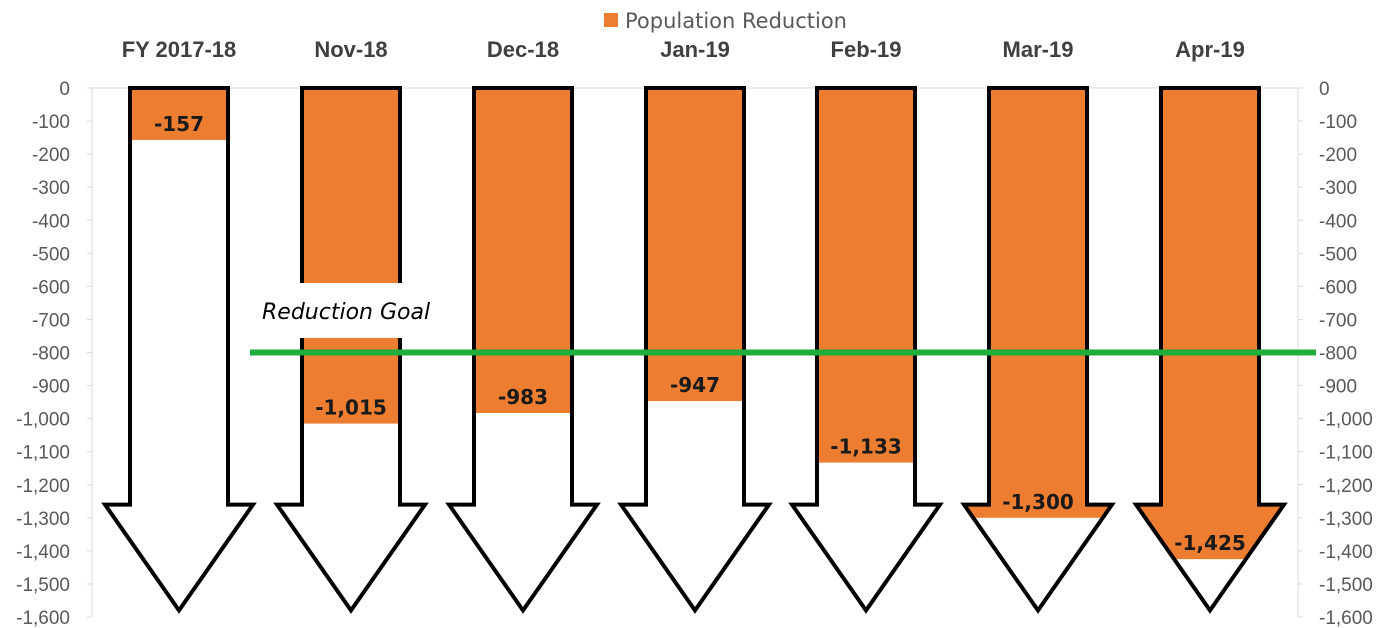  What do you see at coordinates (1346, 519) in the screenshot?
I see `right-tick-label: -1,300` at bounding box center [1346, 519].